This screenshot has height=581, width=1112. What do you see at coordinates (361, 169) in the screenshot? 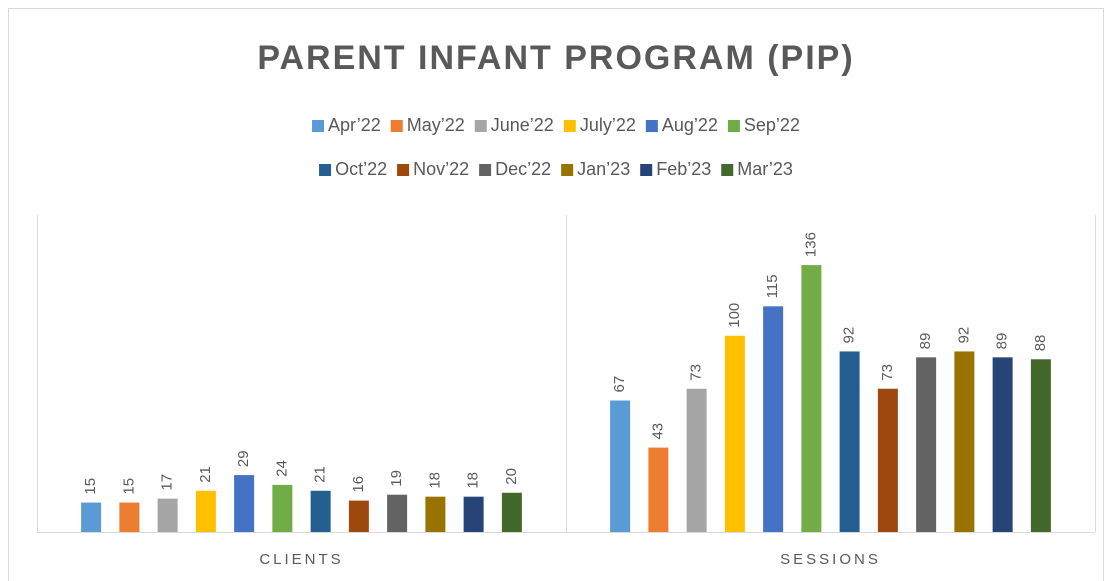
I see `legend-label: Oct’22` at bounding box center [361, 169].